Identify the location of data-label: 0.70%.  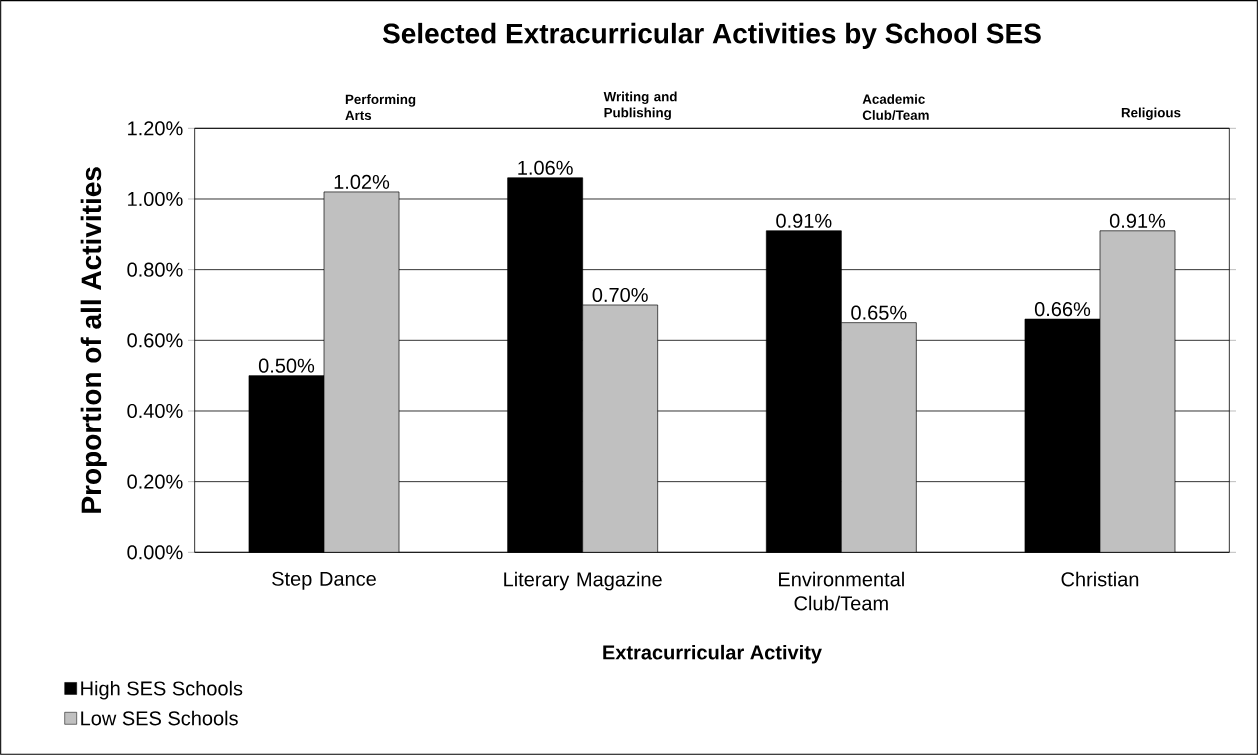
(620, 295).